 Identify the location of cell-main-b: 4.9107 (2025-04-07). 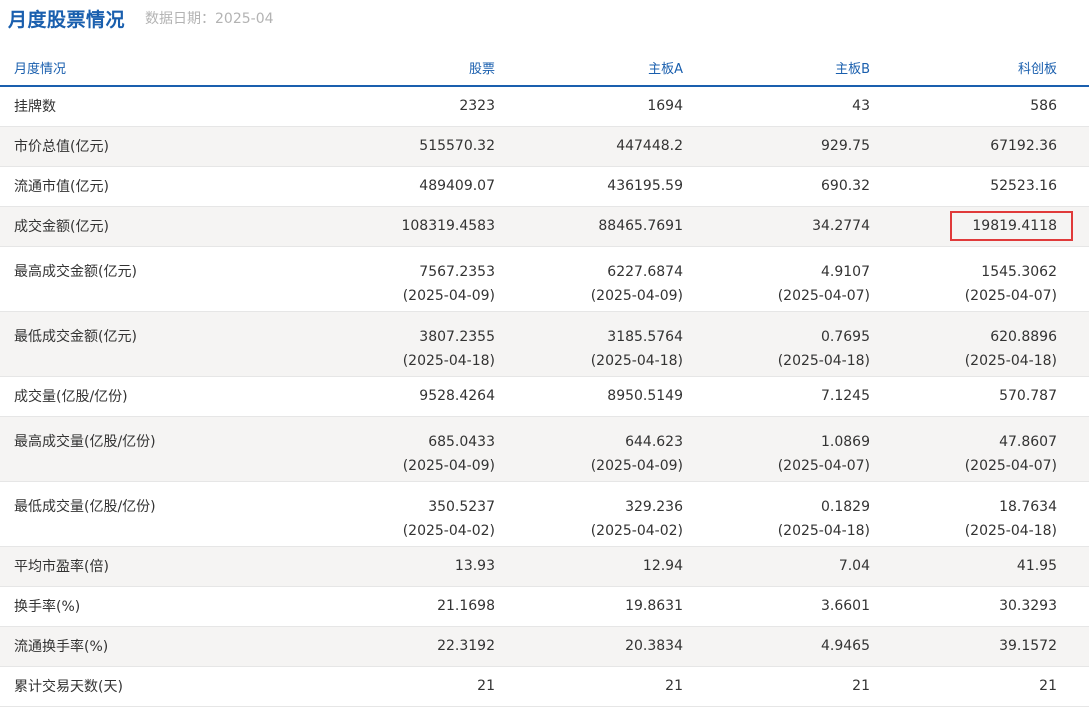
(776, 279).